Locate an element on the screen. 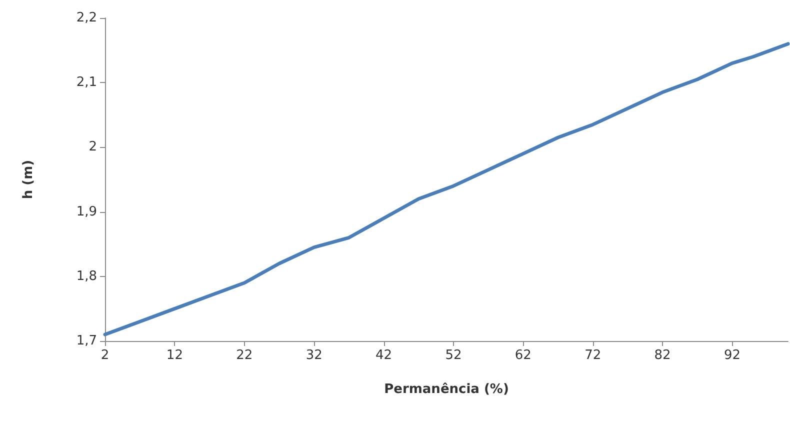 The width and height of the screenshot is (790, 434). x-tick-label: 32 is located at coordinates (314, 355).